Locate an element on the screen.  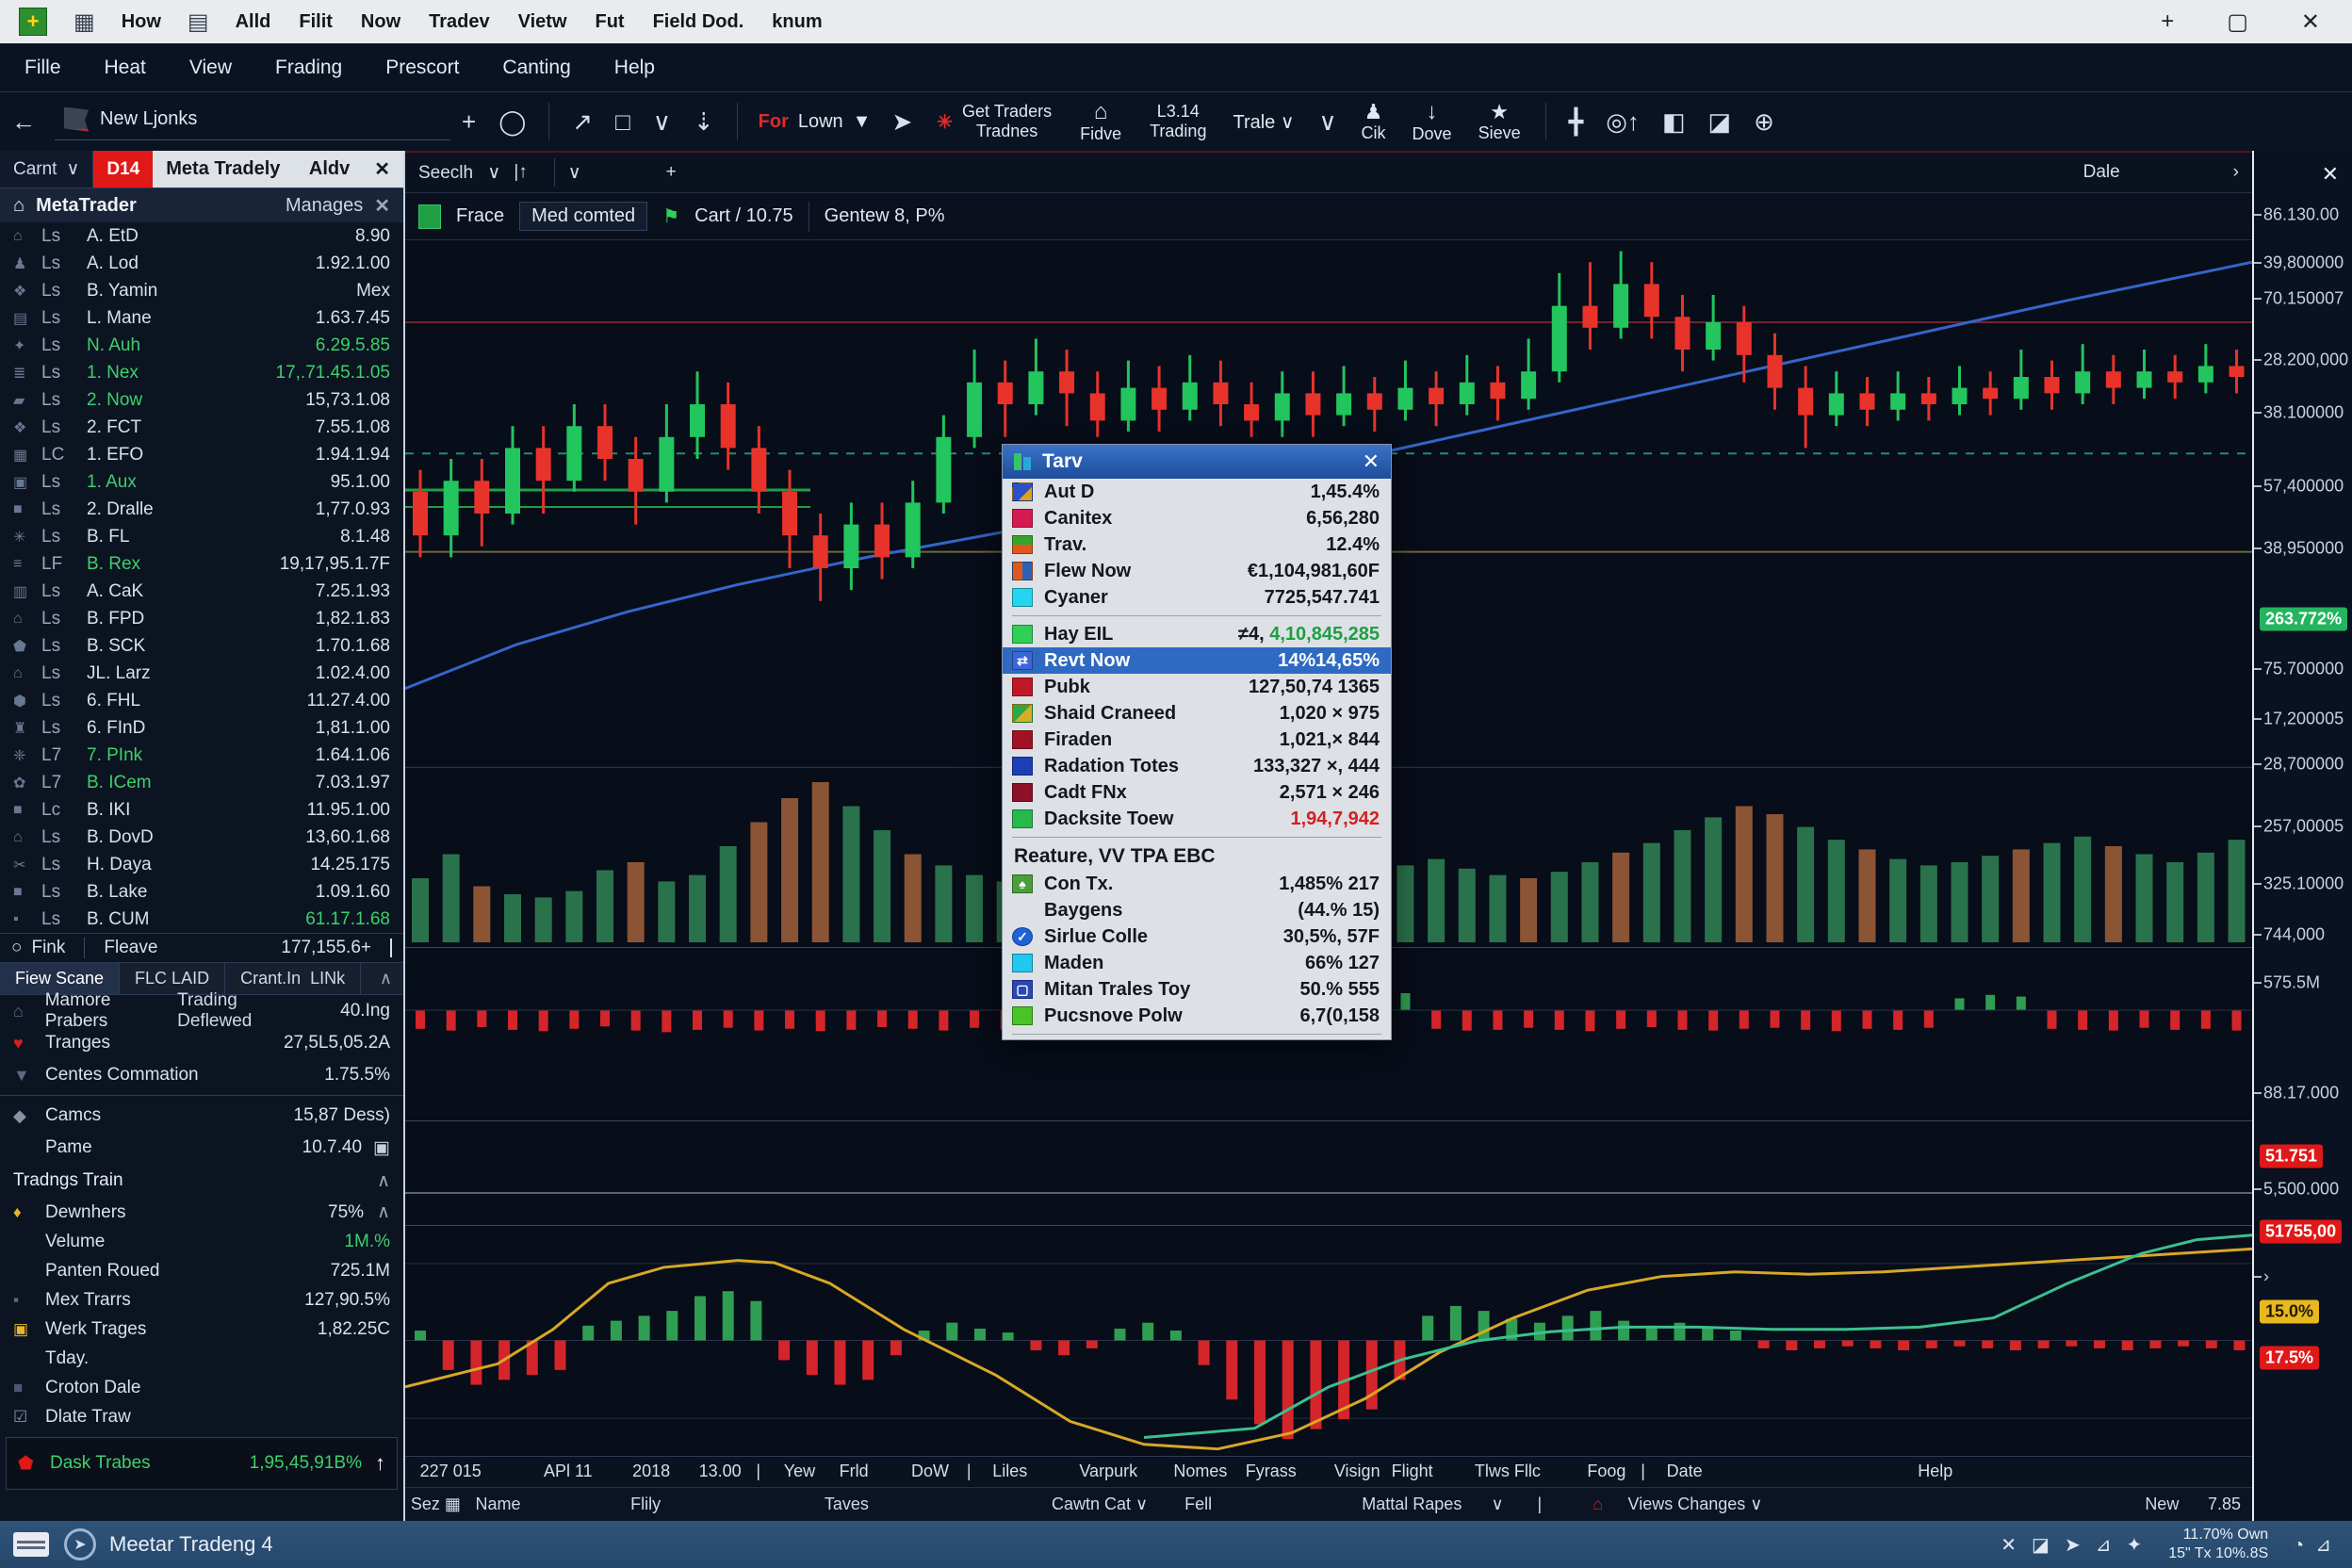
dialog-row: Flew Now €1,104,981,60F is located at coordinates (1197, 571).